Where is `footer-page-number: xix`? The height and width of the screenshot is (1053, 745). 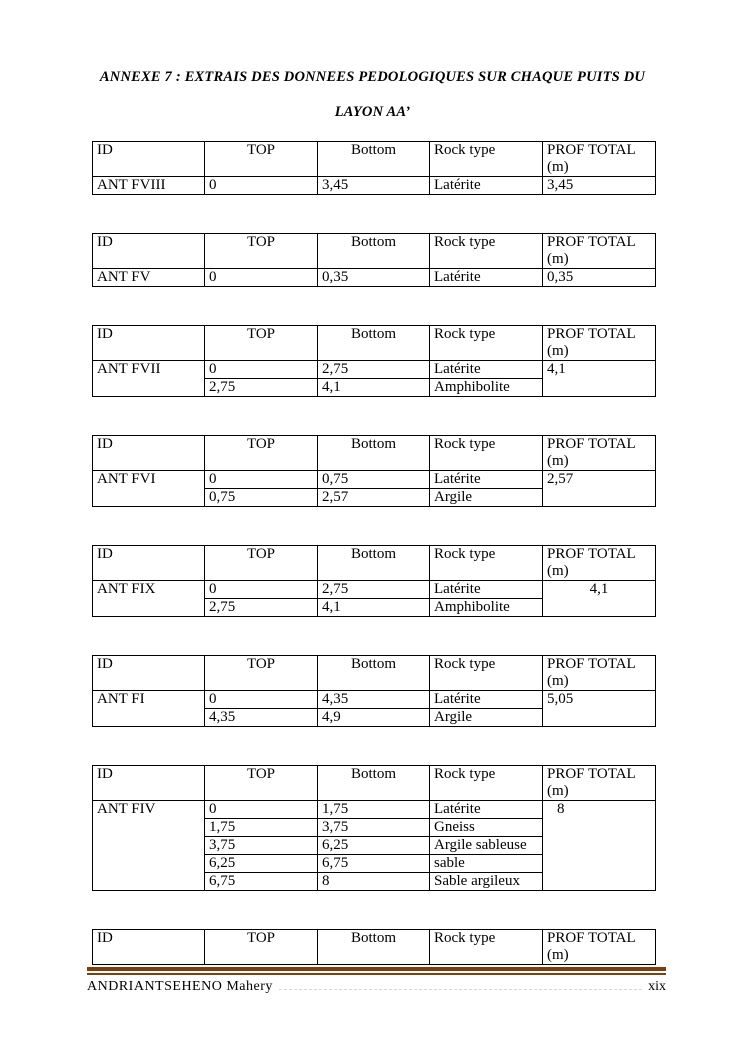
footer-page-number: xix is located at coordinates (657, 986).